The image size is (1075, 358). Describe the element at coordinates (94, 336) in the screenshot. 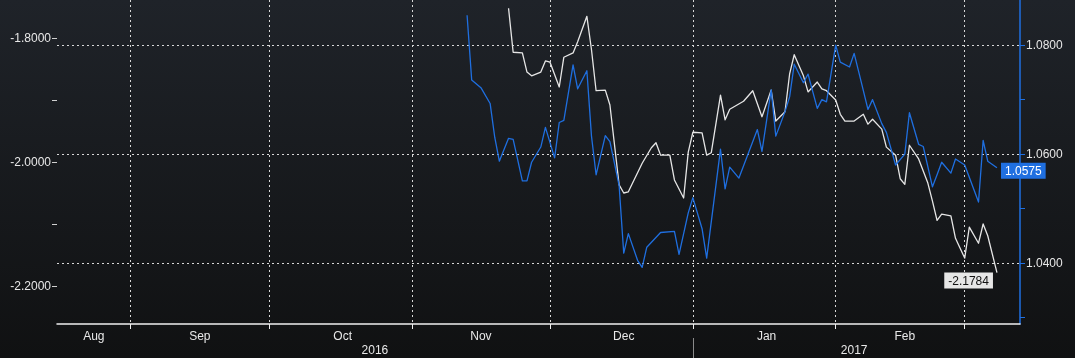

I see `x-tick-label: Aug` at that location.